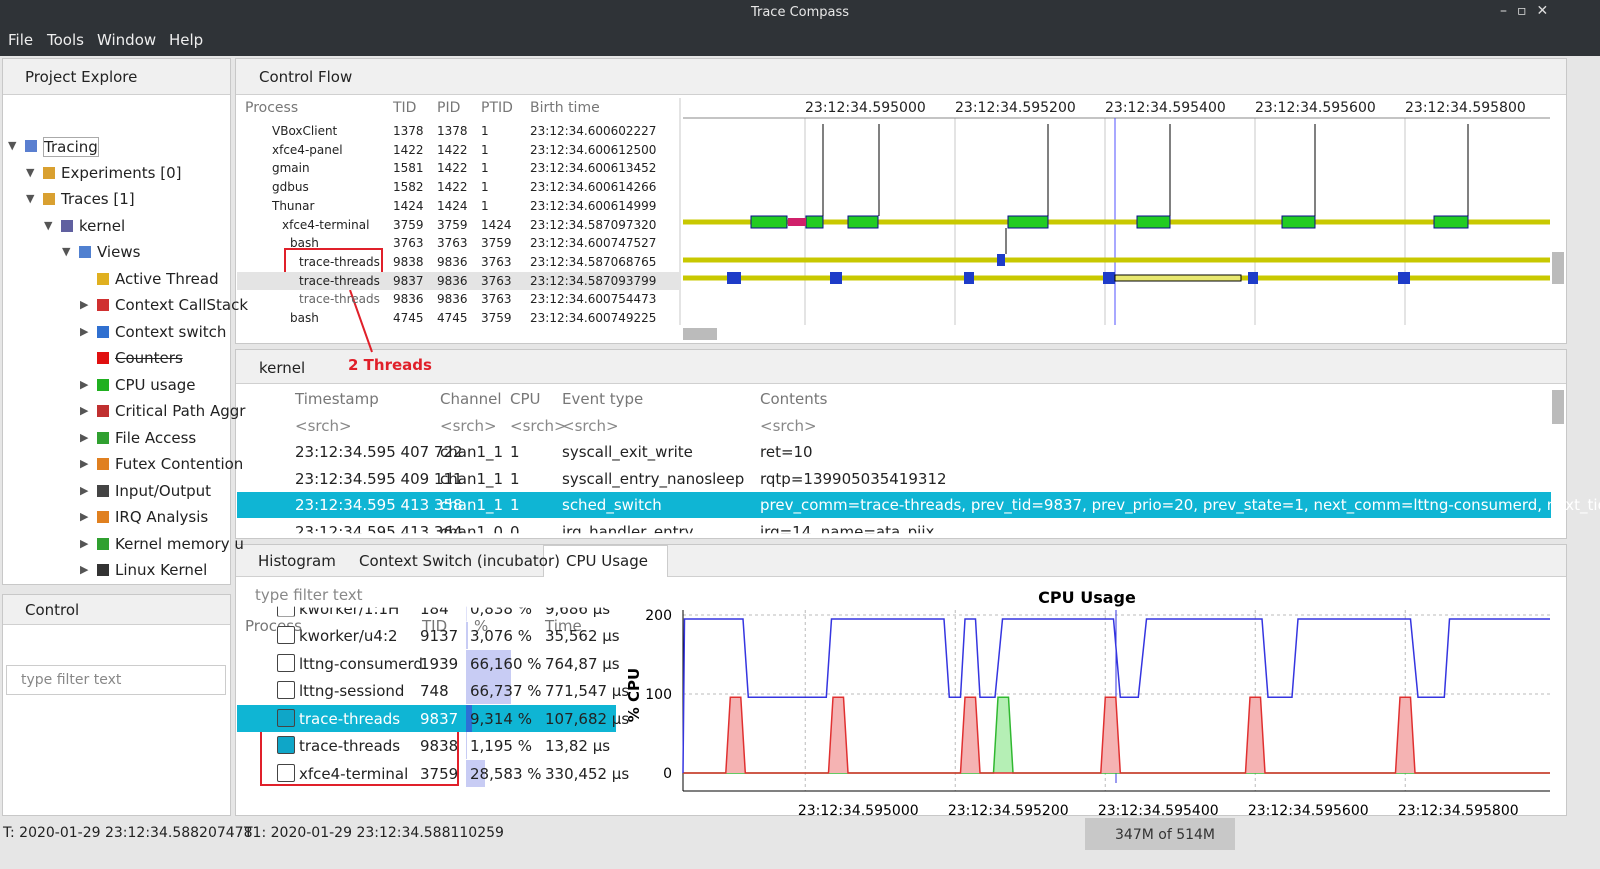 This screenshot has width=1600, height=869. Describe the element at coordinates (593, 131) in the screenshot. I see `cell: 23:12:34.600602227` at that location.